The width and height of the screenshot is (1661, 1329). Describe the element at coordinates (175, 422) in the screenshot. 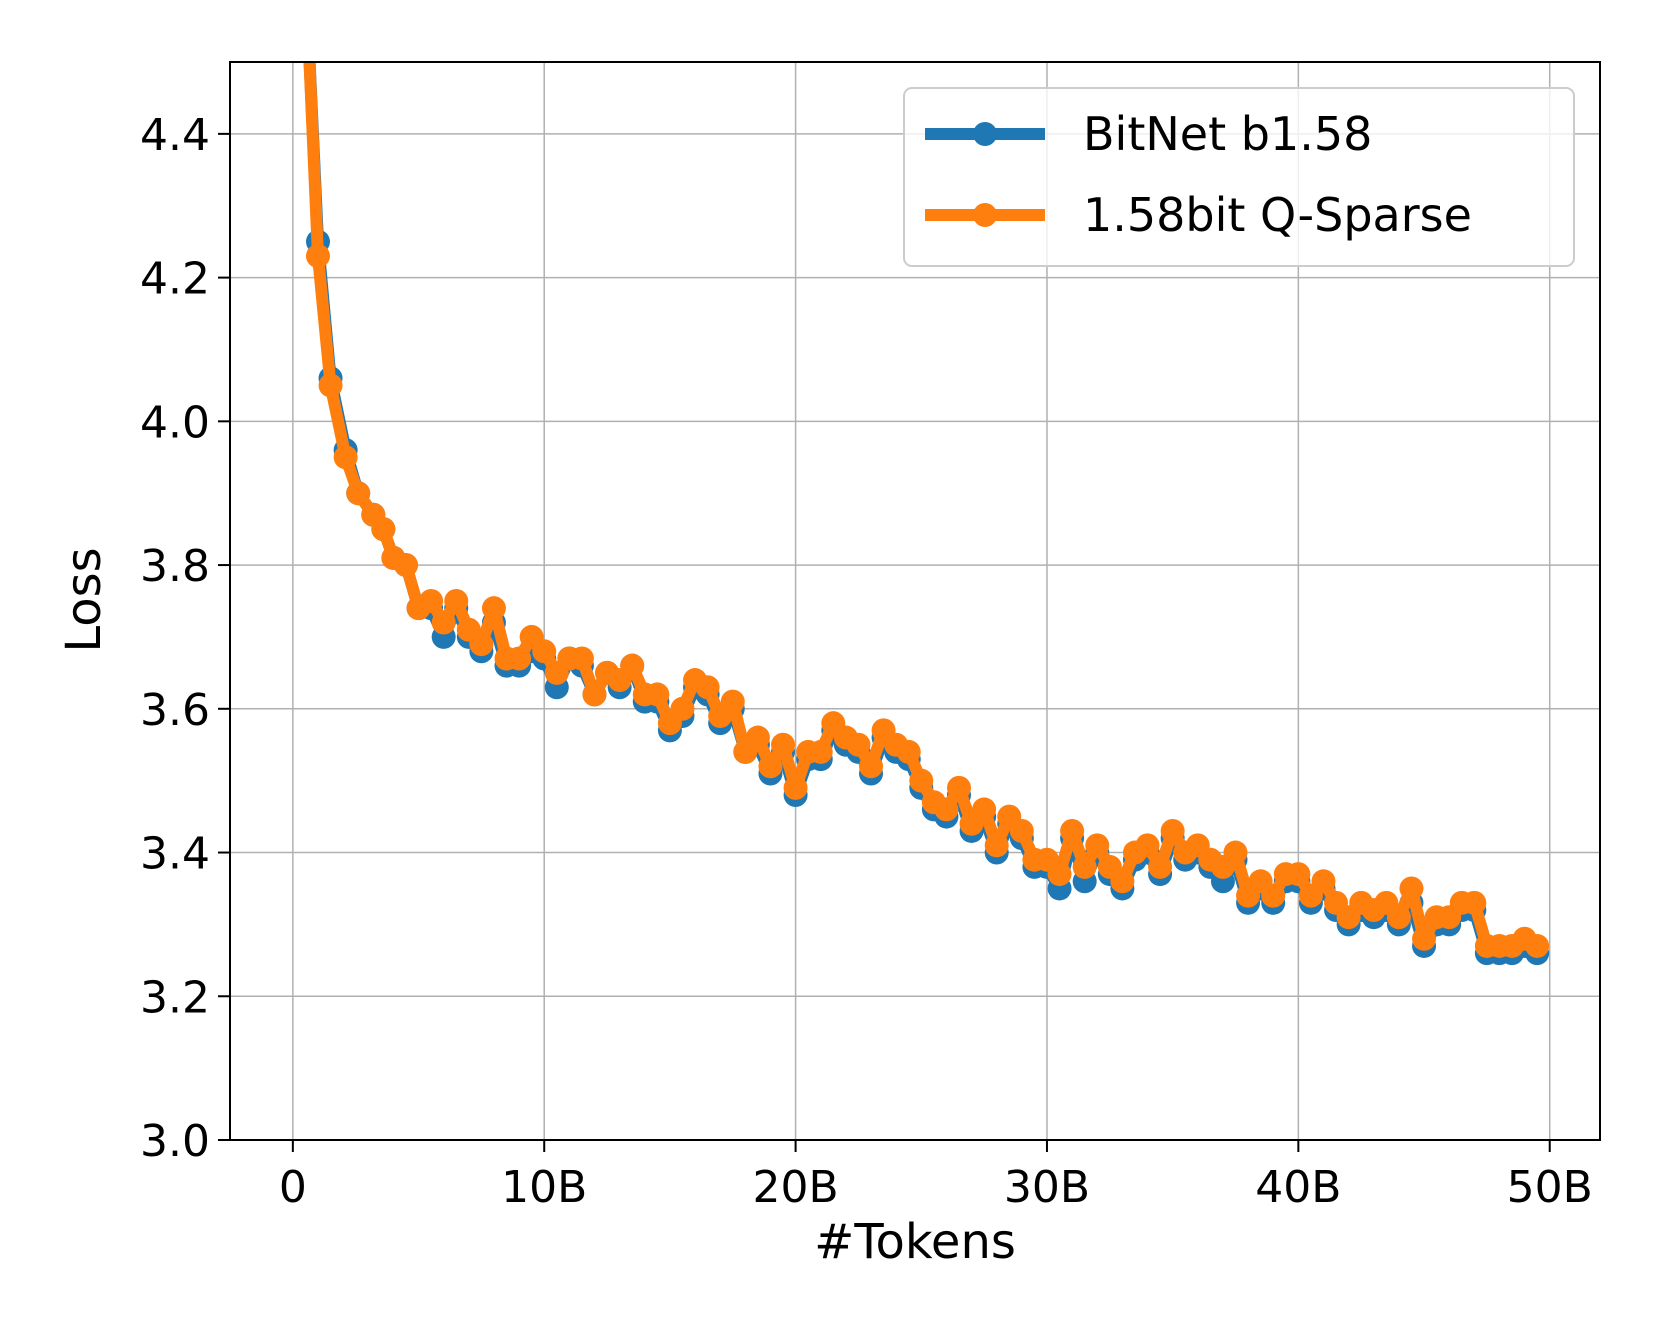

I see `y-tick-label: 4.0` at that location.